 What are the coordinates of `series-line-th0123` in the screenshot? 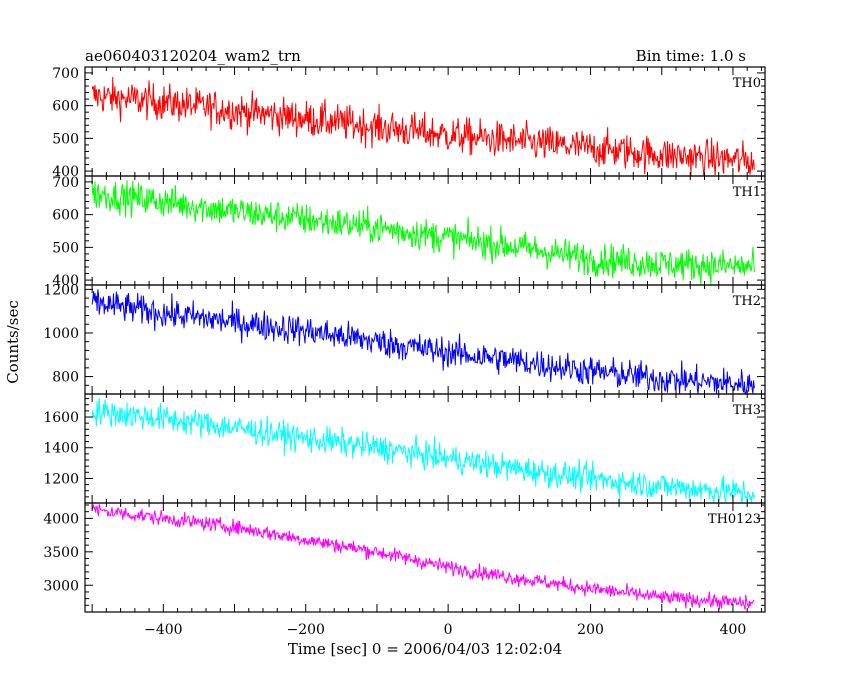 It's located at (423, 556).